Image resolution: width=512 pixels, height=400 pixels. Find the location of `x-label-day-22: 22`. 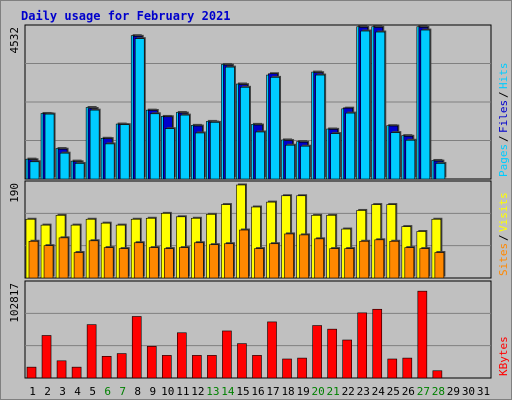

x-label-day-22: 22 is located at coordinates (348, 391).